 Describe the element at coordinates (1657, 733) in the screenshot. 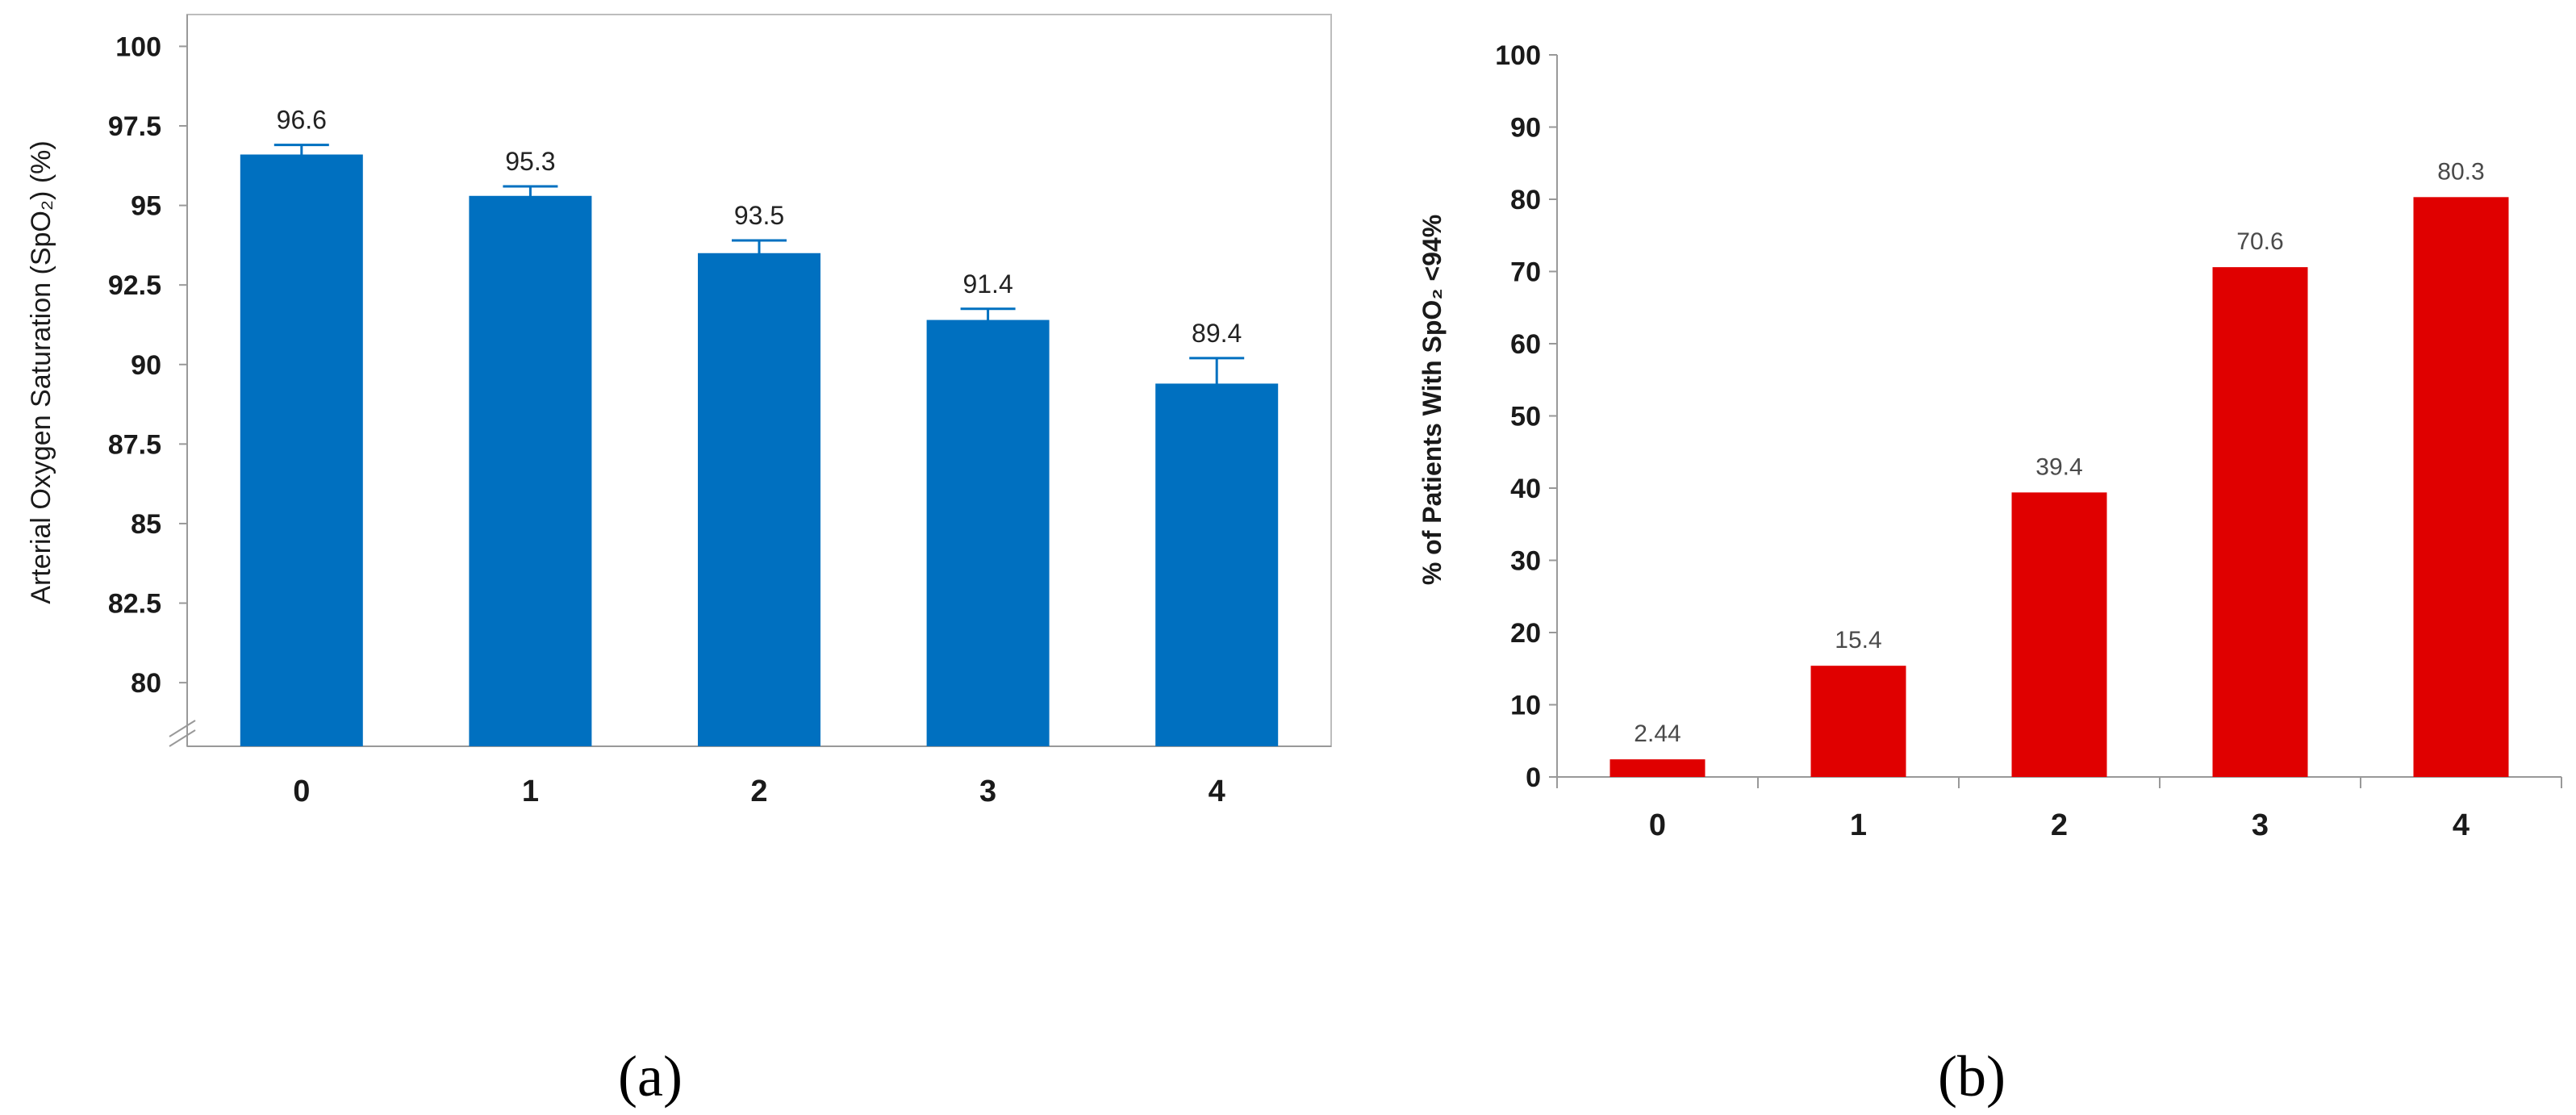

I see `data-label: 2.44` at that location.